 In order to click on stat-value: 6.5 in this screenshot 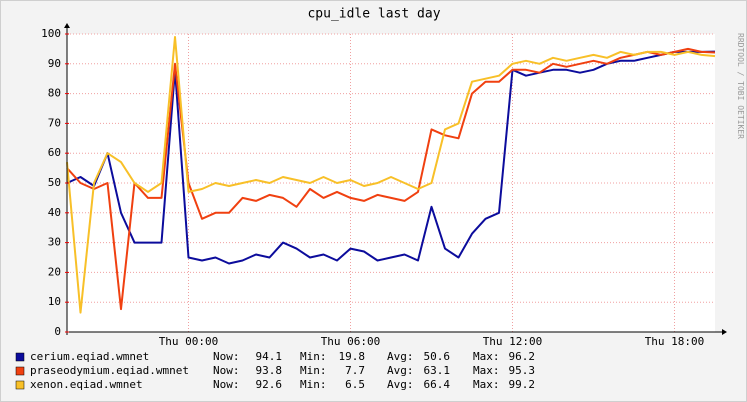, I will do `click(355, 384)`.